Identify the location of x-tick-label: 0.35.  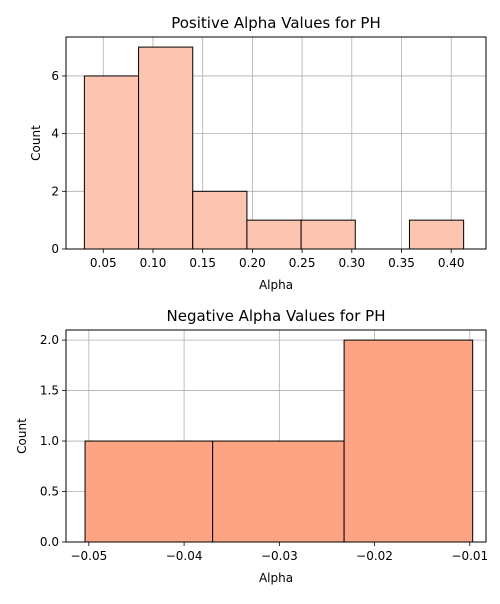
(401, 263).